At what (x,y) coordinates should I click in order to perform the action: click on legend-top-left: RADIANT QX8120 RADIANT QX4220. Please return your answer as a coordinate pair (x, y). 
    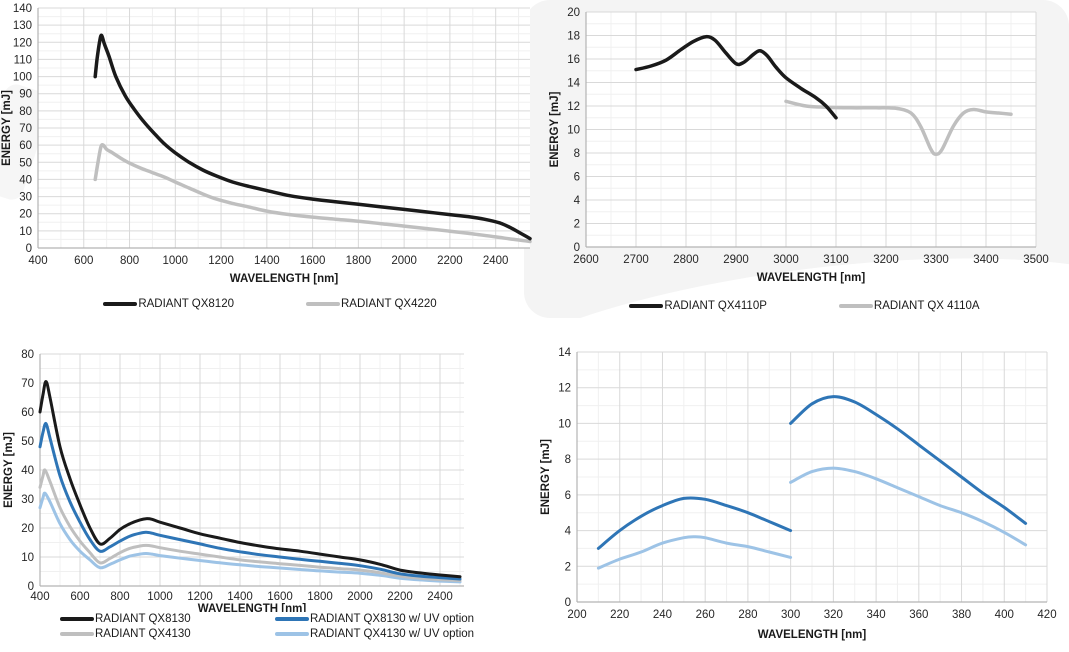
    Looking at the image, I should click on (270, 304).